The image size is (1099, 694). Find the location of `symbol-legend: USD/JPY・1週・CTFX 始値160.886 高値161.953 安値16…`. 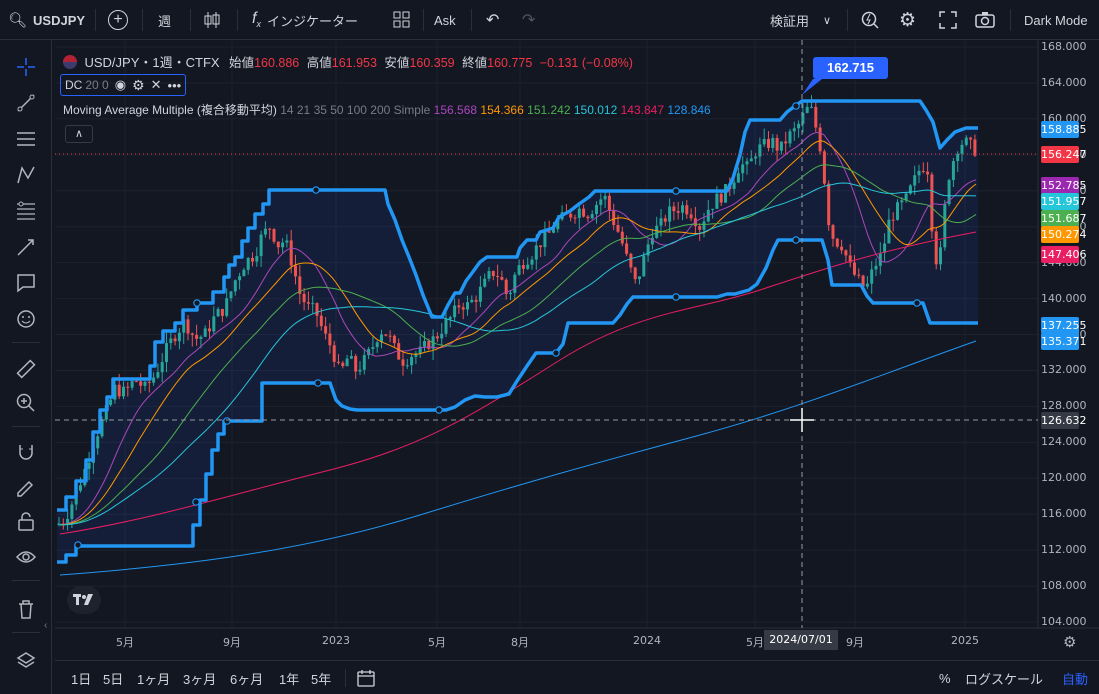

symbol-legend: USD/JPY・1週・CTFX 始値160.886 高値161.953 安値16… is located at coordinates (348, 61).